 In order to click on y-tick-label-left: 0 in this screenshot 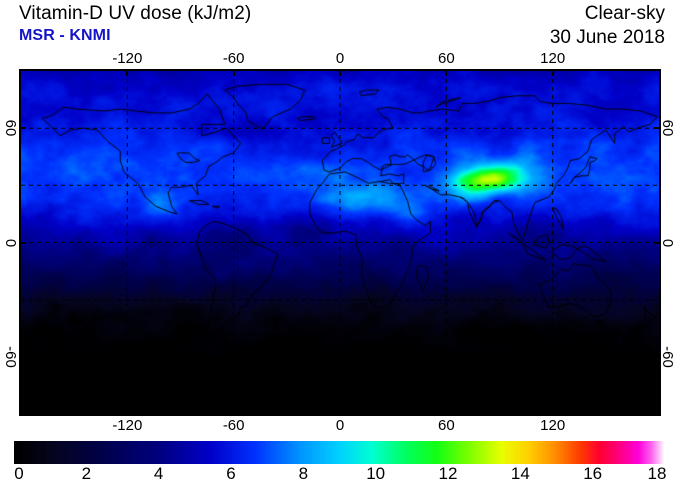, I will do `click(10, 242)`.